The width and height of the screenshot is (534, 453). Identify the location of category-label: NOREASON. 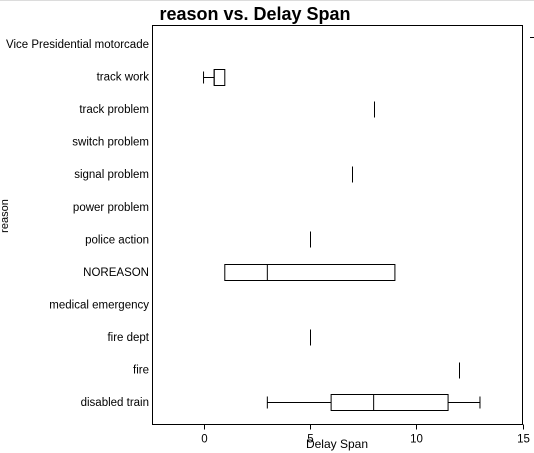
(116, 273).